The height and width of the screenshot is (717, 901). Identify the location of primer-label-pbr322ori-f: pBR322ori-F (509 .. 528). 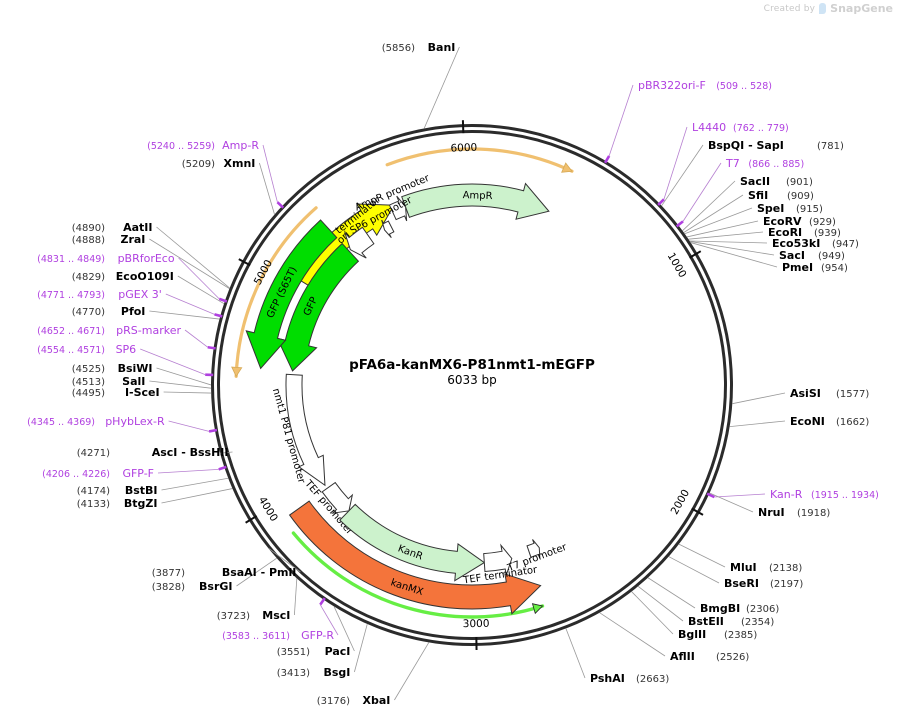
(705, 85).